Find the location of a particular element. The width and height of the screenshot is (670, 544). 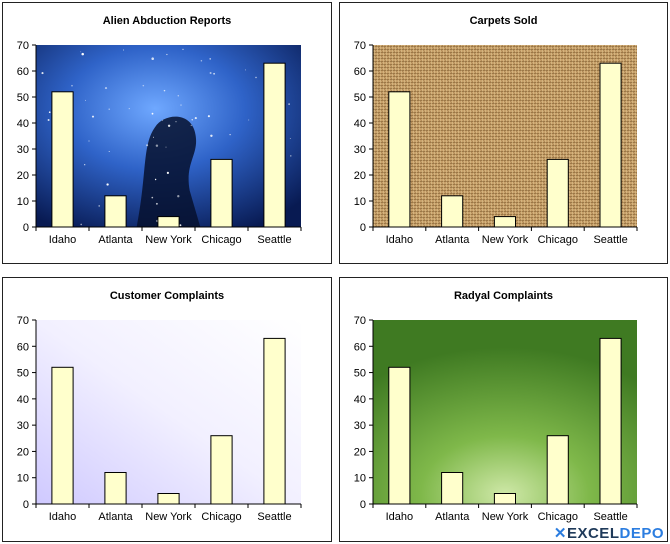

excel-depo-watermark: ✕EXCELDEPO is located at coordinates (609, 533).